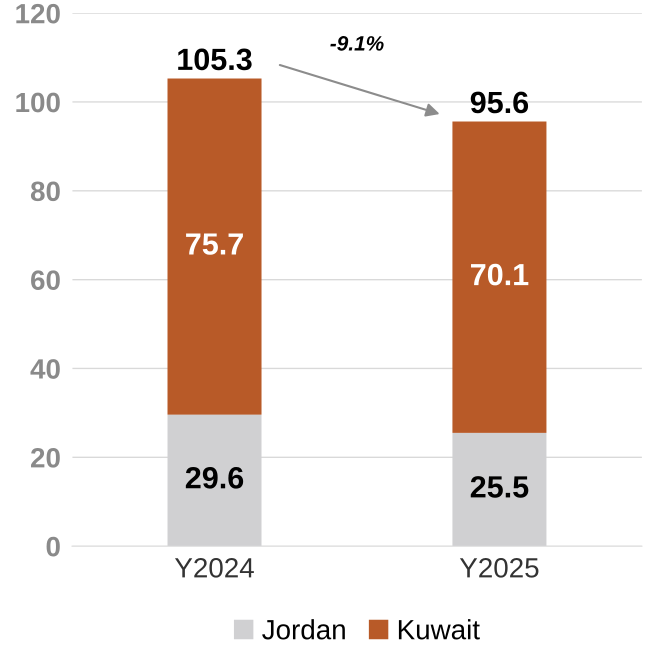  What do you see at coordinates (45, 280) in the screenshot?
I see `y-tick-label: 60` at bounding box center [45, 280].